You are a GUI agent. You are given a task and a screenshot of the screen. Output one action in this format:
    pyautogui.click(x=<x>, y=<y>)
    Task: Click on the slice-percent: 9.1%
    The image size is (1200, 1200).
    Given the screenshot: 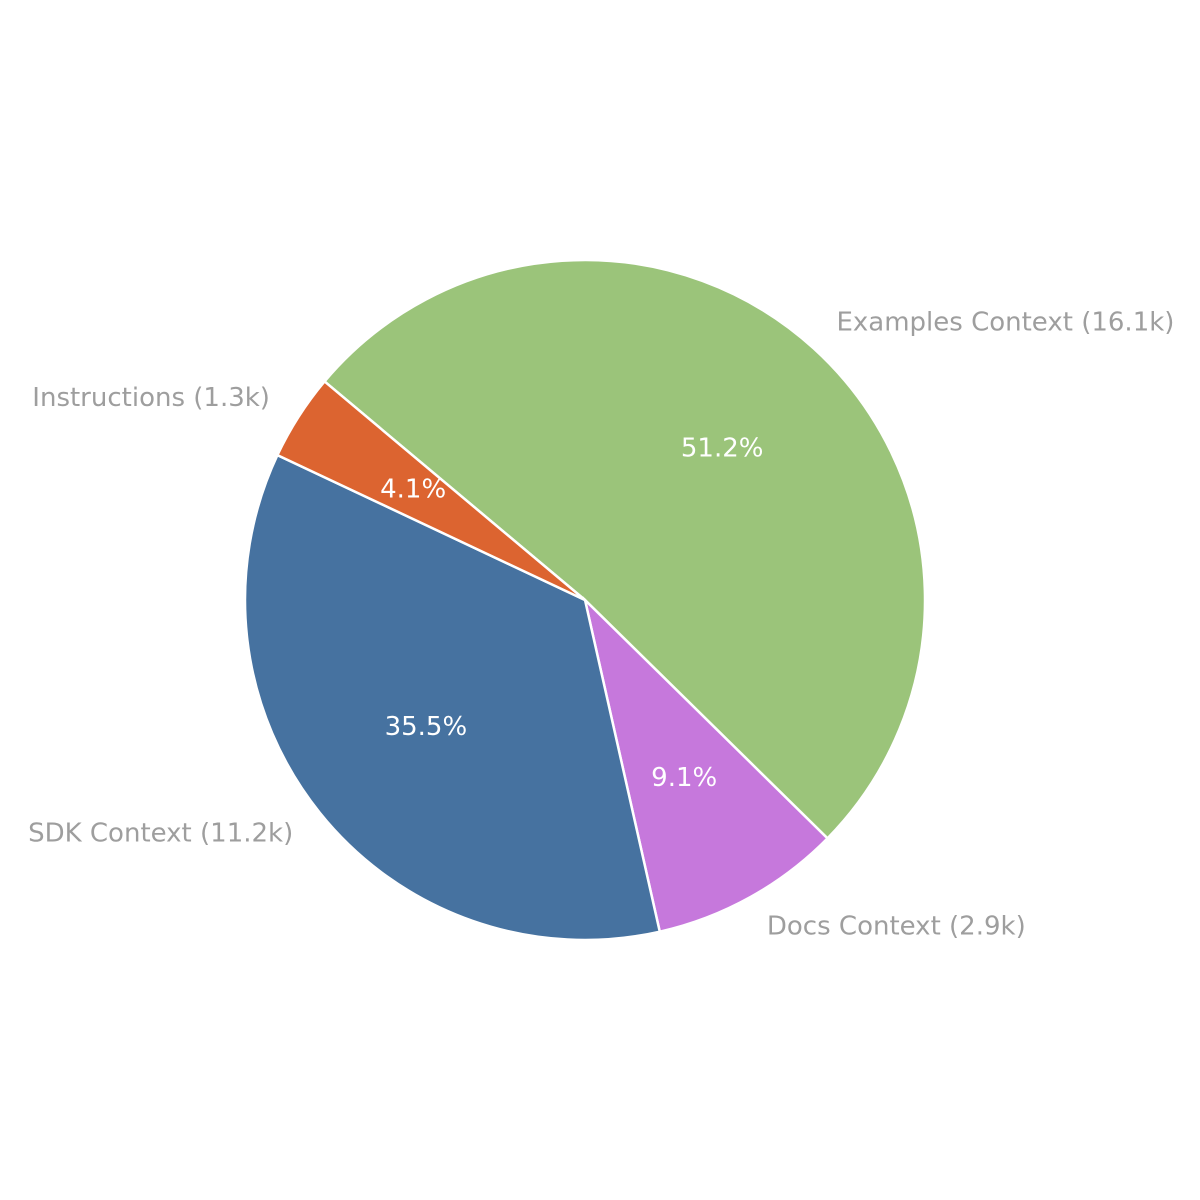 What is the action you would take?
    pyautogui.click(x=684, y=778)
    